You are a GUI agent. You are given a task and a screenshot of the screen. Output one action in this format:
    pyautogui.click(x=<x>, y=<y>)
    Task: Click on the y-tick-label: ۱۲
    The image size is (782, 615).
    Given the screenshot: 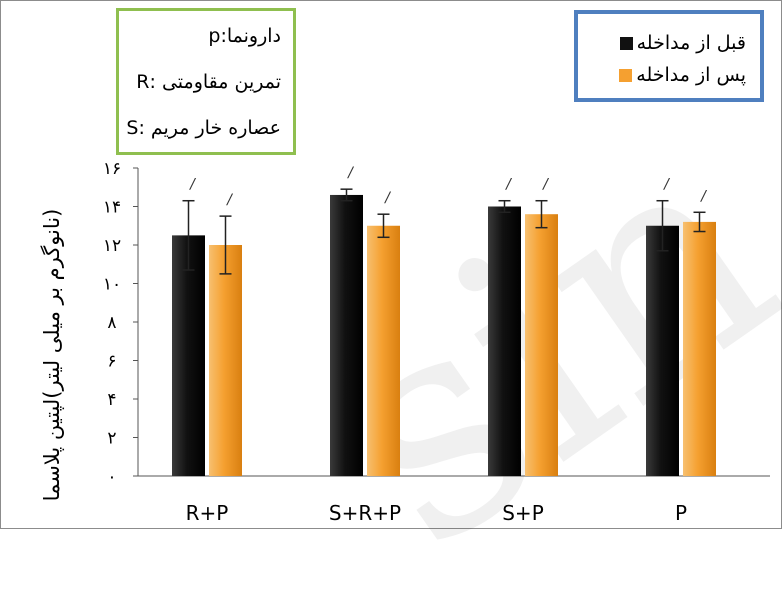 What is the action you would take?
    pyautogui.click(x=112, y=246)
    